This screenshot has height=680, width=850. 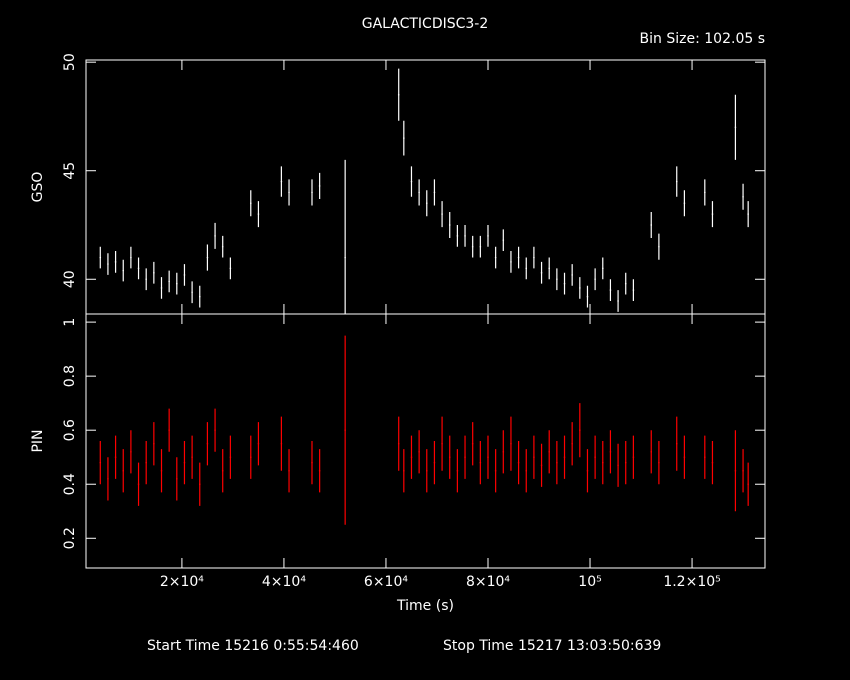 I want to click on y-tick-label: 45, so click(x=70, y=171).